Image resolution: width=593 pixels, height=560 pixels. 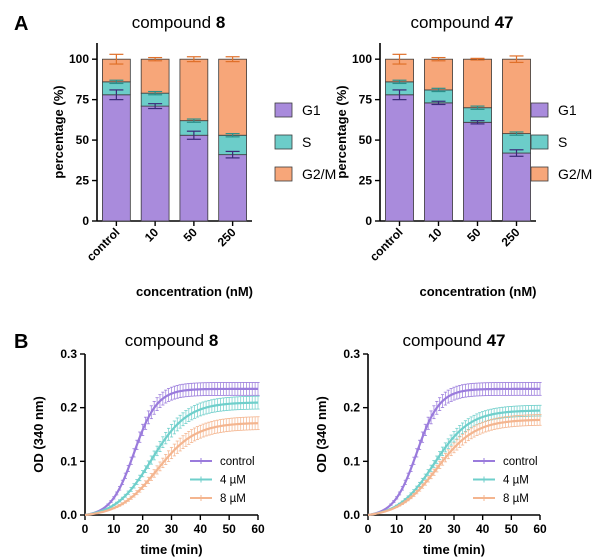 What do you see at coordinates (85, 529) in the screenshot?
I see `line-chart-1-x-tick-label: 0` at bounding box center [85, 529].